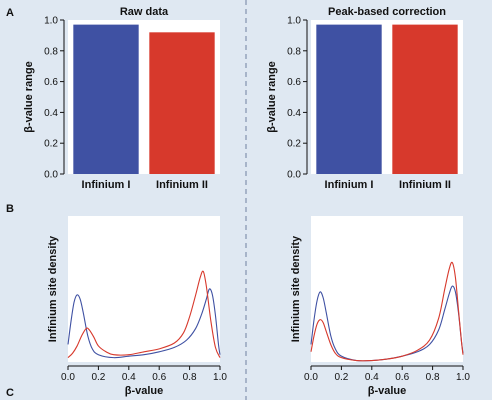 The width and height of the screenshot is (492, 400). I want to click on panel-label-b: B, so click(10, 209).